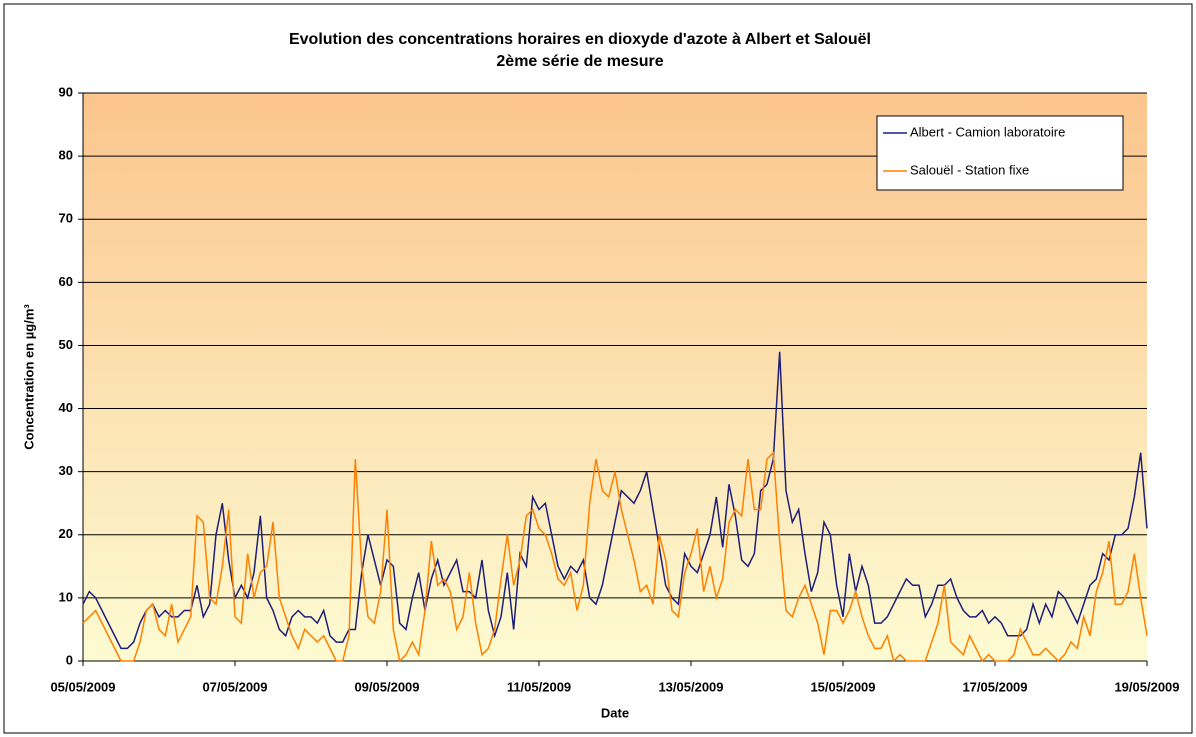 This screenshot has width=1196, height=737. I want to click on legend-box, so click(1000, 153).